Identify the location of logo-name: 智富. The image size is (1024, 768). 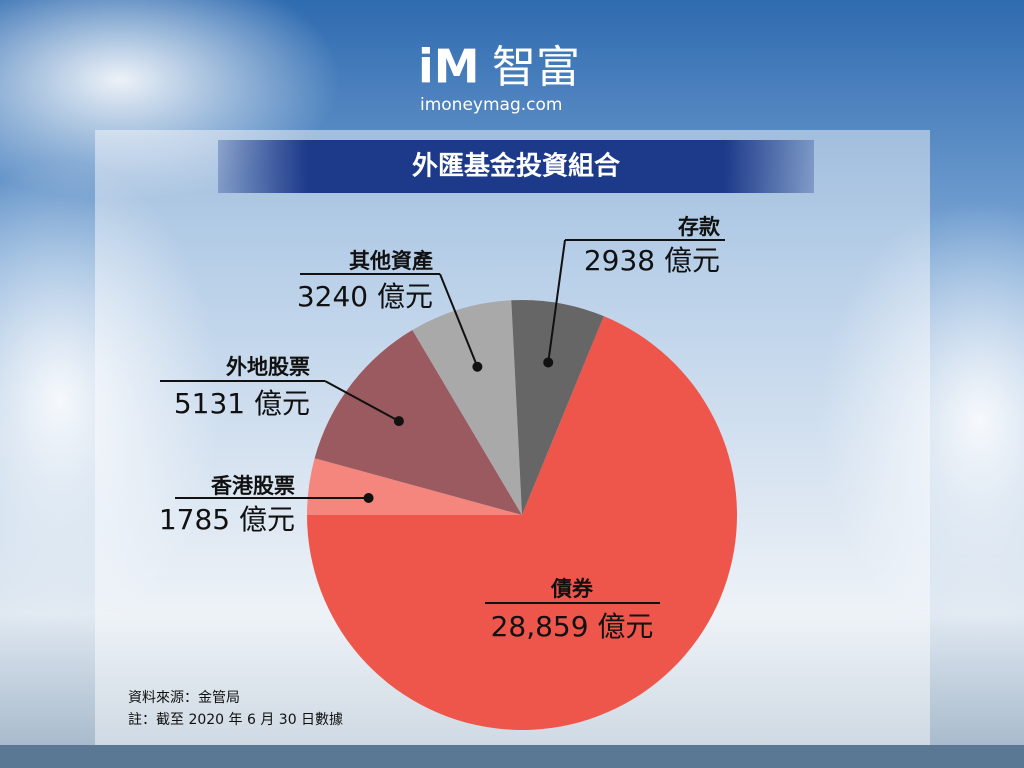
(536, 67).